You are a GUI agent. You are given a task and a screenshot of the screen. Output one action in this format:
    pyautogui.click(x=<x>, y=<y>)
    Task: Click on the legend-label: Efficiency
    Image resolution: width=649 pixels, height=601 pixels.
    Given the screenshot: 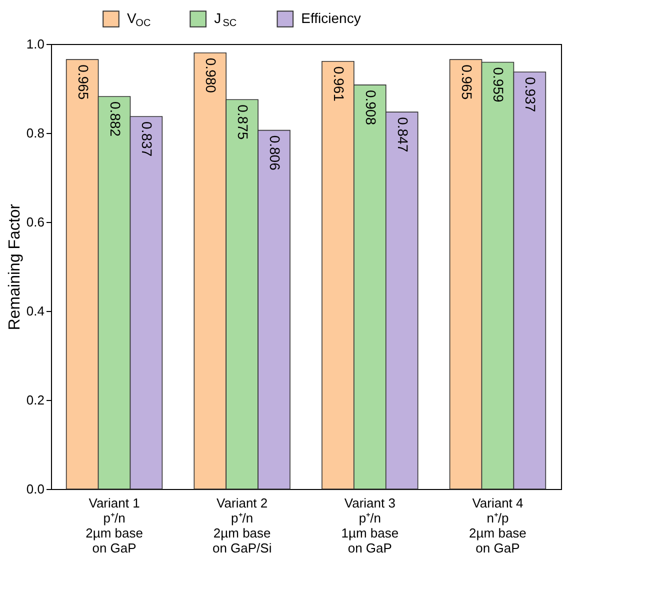 What is the action you would take?
    pyautogui.click(x=331, y=18)
    